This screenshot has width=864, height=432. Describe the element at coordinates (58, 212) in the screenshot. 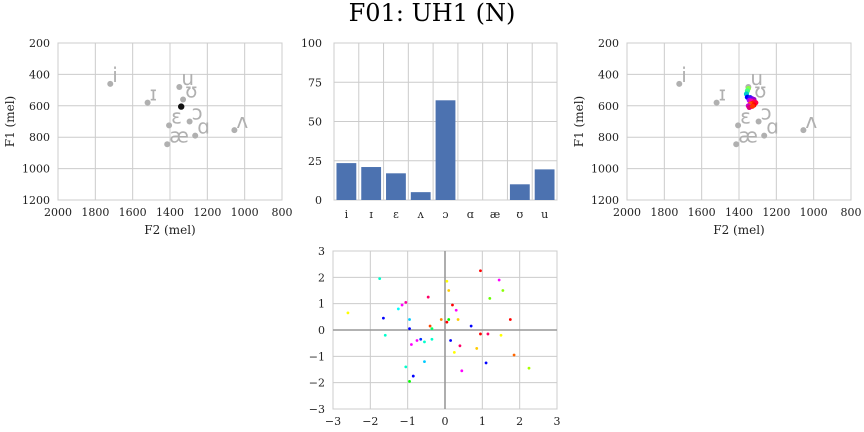

I see `x-tick-label: 2000` at that location.